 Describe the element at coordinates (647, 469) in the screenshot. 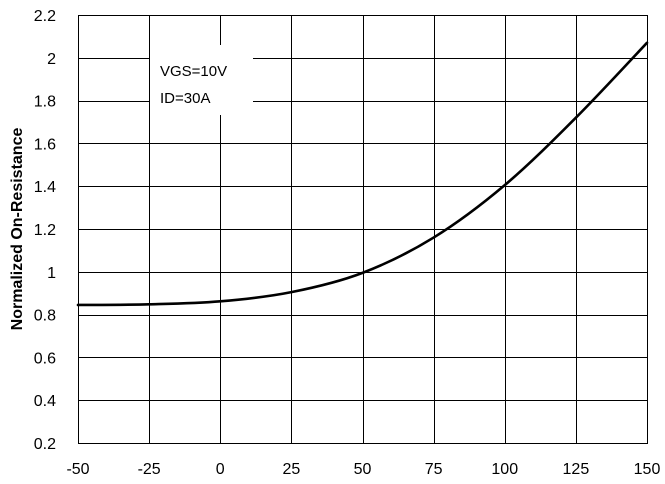

I see `x-tick-label-8: 150` at that location.